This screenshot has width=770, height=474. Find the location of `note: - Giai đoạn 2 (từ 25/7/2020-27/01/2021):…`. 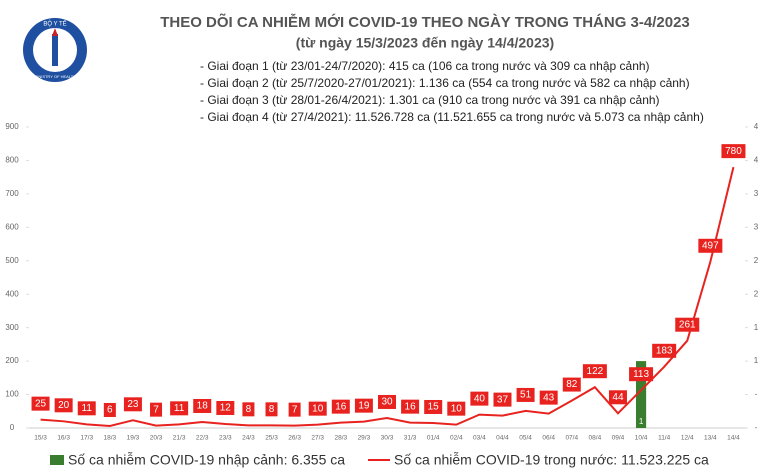

note: - Giai đoạn 2 (từ 25/7/2020-27/01/2021):… is located at coordinates (445, 83).